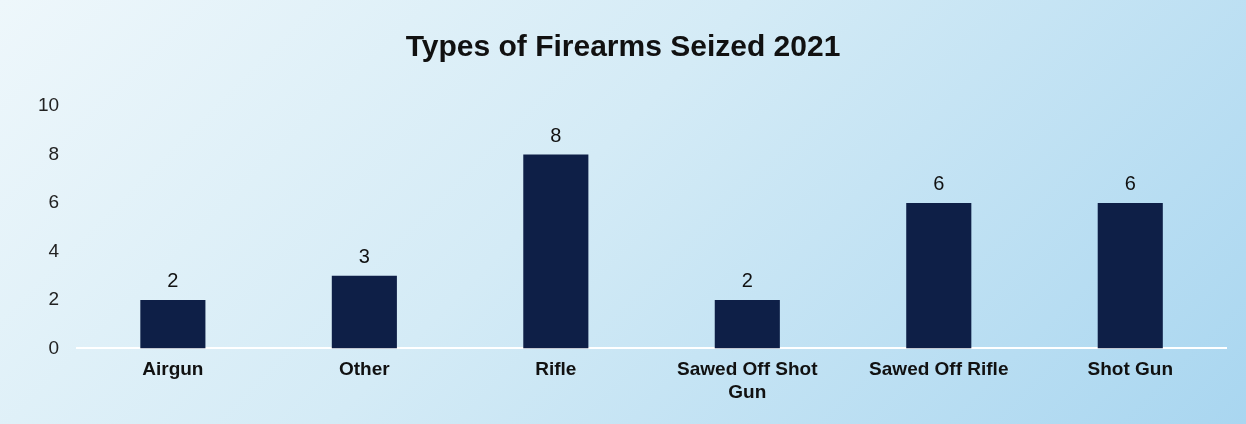  What do you see at coordinates (556, 369) in the screenshot?
I see `category-label: Rifle` at bounding box center [556, 369].